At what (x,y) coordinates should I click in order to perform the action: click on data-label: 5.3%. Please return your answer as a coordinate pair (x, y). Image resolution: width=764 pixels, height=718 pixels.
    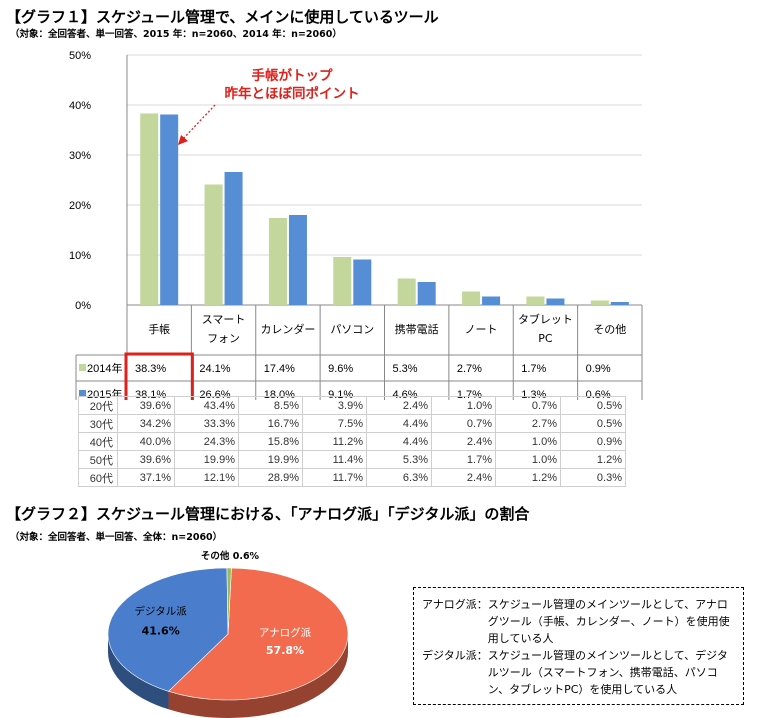
    Looking at the image, I should click on (405, 369).